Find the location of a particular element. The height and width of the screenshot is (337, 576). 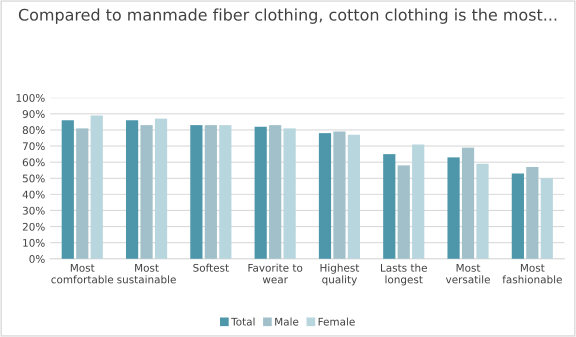

y-tick-label: 20% is located at coordinates (33, 226).